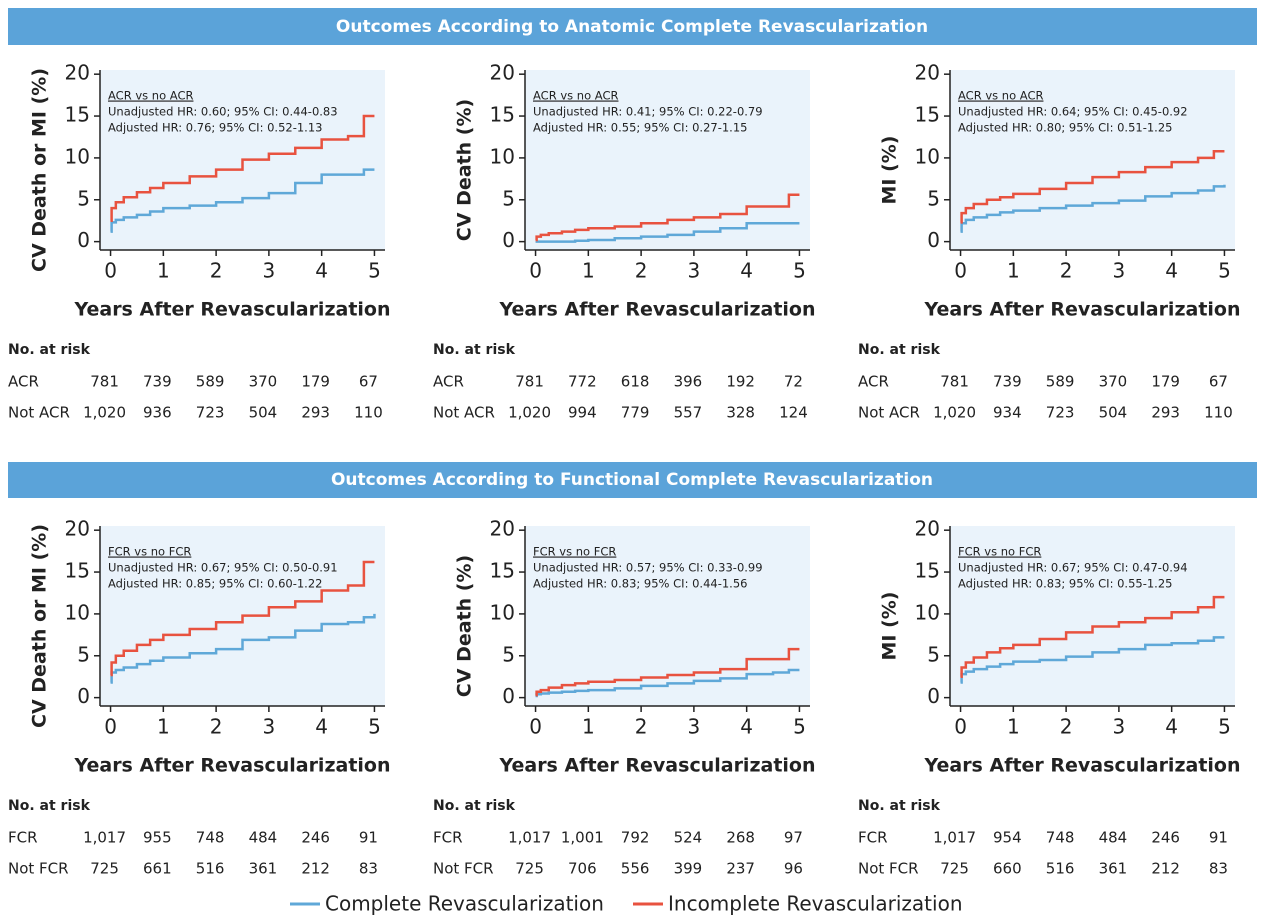 The width and height of the screenshot is (1265, 920). What do you see at coordinates (635, 382) in the screenshot?
I see `risk-value: 618` at bounding box center [635, 382].